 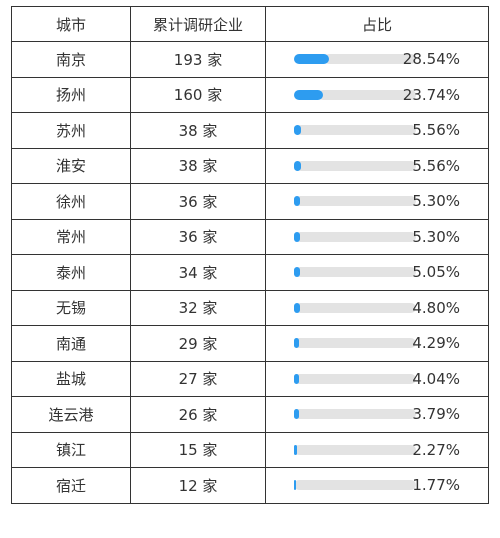 I want to click on cell-city: 连云港, so click(x=71, y=414).